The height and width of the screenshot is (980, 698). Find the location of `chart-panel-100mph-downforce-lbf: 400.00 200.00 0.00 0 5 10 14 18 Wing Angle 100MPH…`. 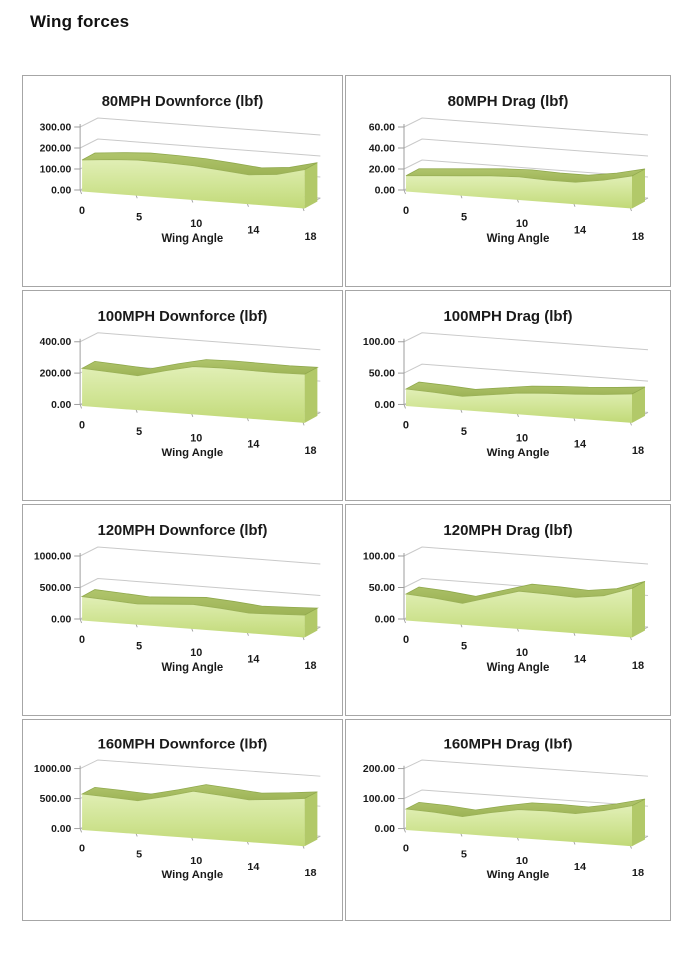

chart-panel-100mph-downforce-lbf: 400.00 200.00 0.00 0 5 10 14 18 Wing Angle 100MPH… is located at coordinates (182, 395).